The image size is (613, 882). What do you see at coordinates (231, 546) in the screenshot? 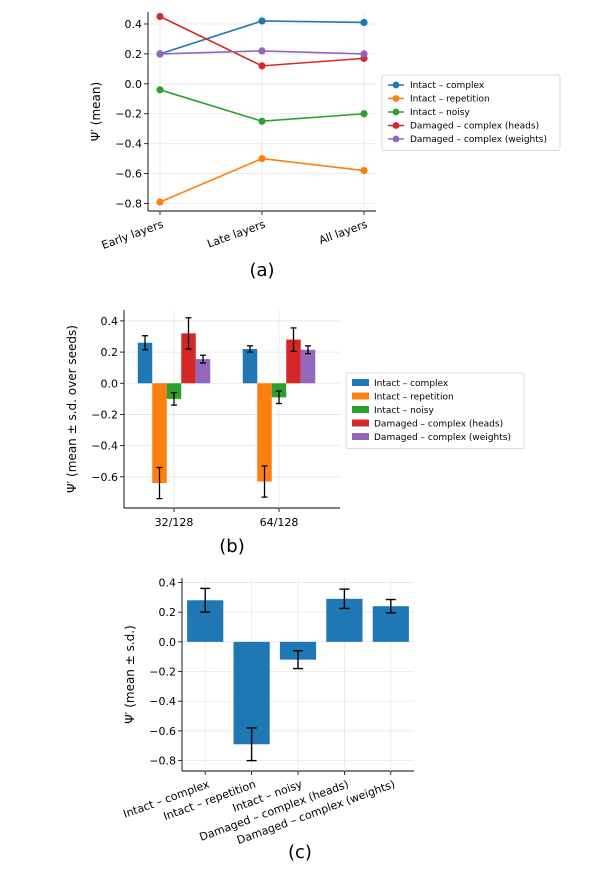
I see `caption: (b)` at bounding box center [231, 546].